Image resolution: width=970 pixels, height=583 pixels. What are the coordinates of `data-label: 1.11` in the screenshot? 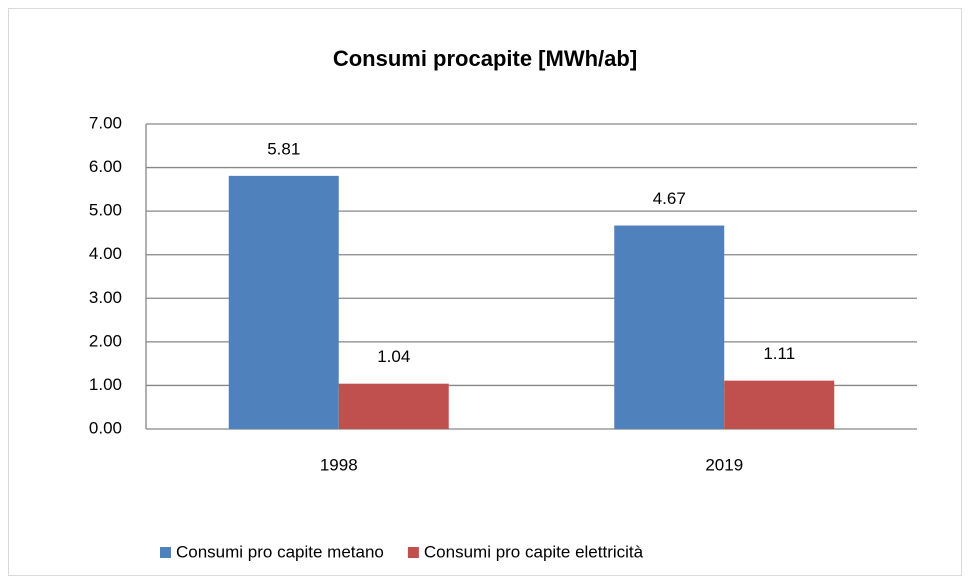 It's located at (779, 353).